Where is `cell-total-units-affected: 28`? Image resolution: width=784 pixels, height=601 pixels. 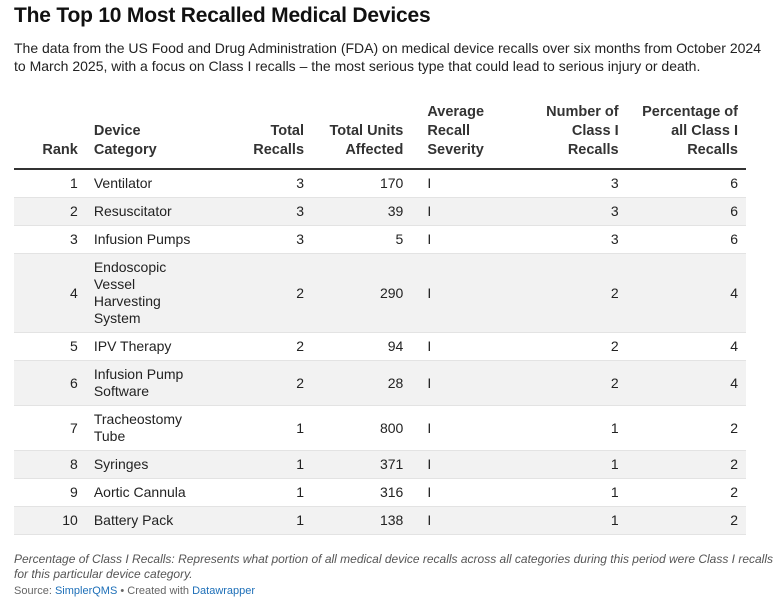 cell-total-units-affected: 28 is located at coordinates (395, 382).